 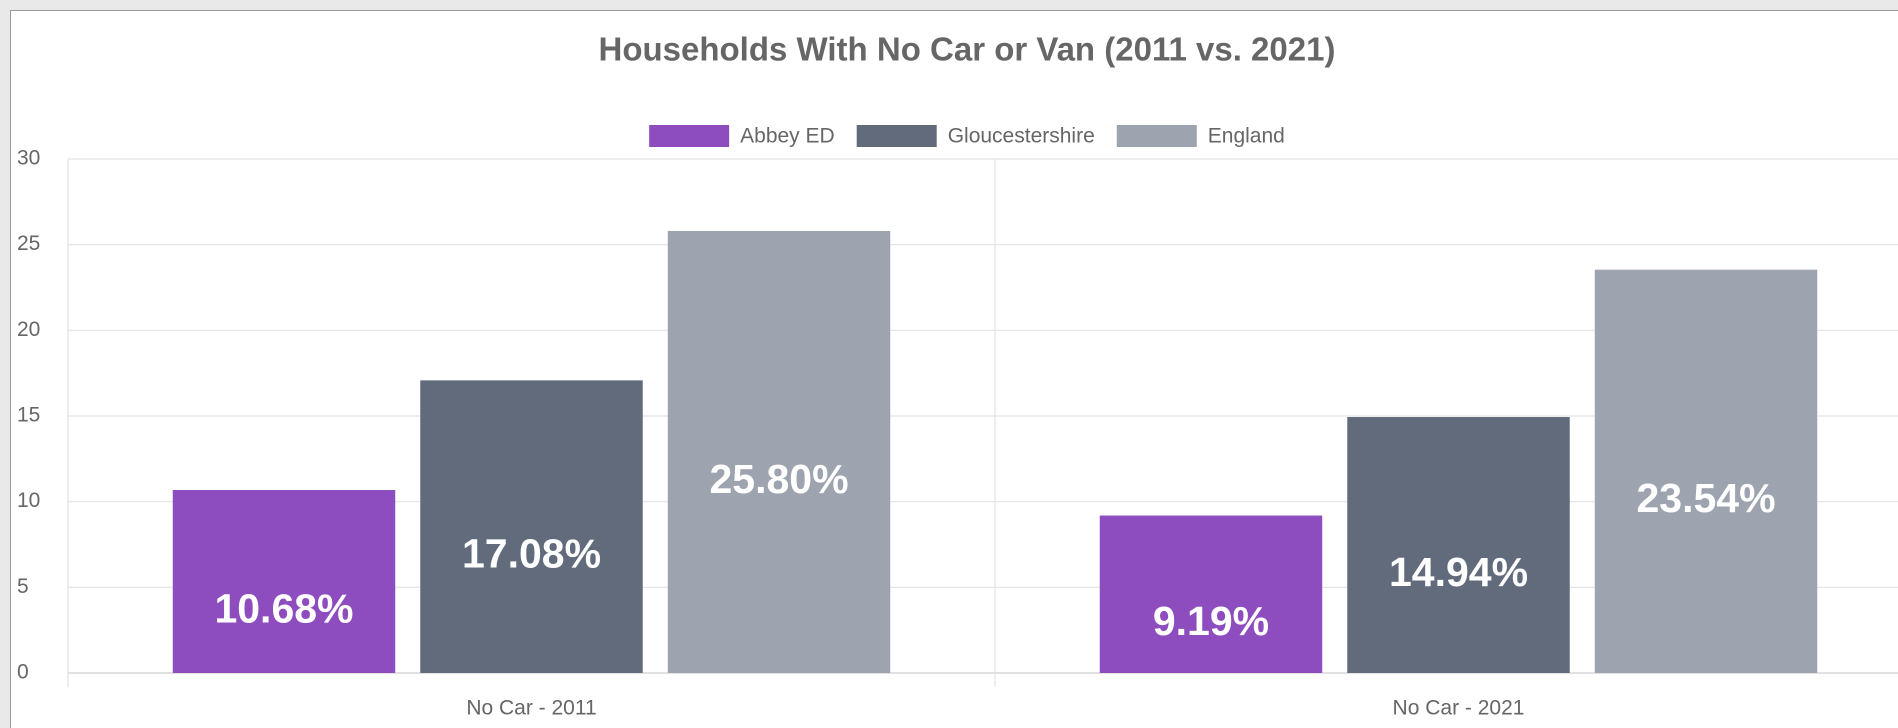 I want to click on data-label: 9.19%, so click(x=1211, y=621).